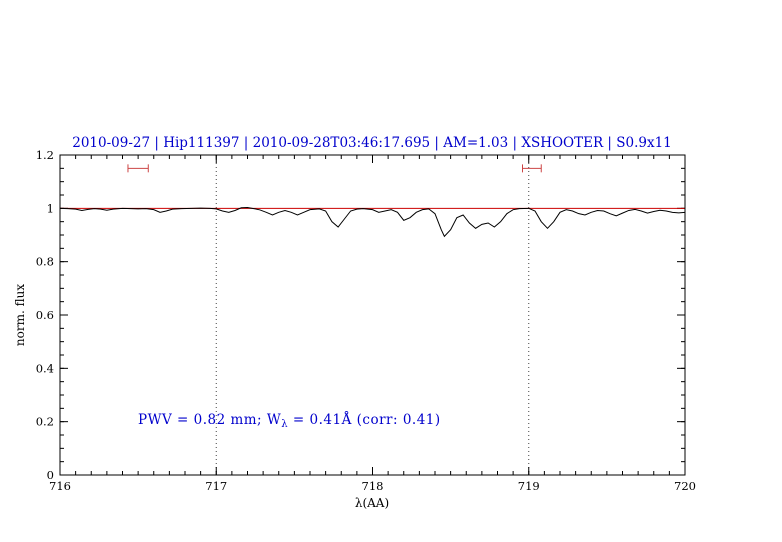 This screenshot has height=542, width=782. I want to click on pwv-annotation-sub: λ, so click(284, 424).